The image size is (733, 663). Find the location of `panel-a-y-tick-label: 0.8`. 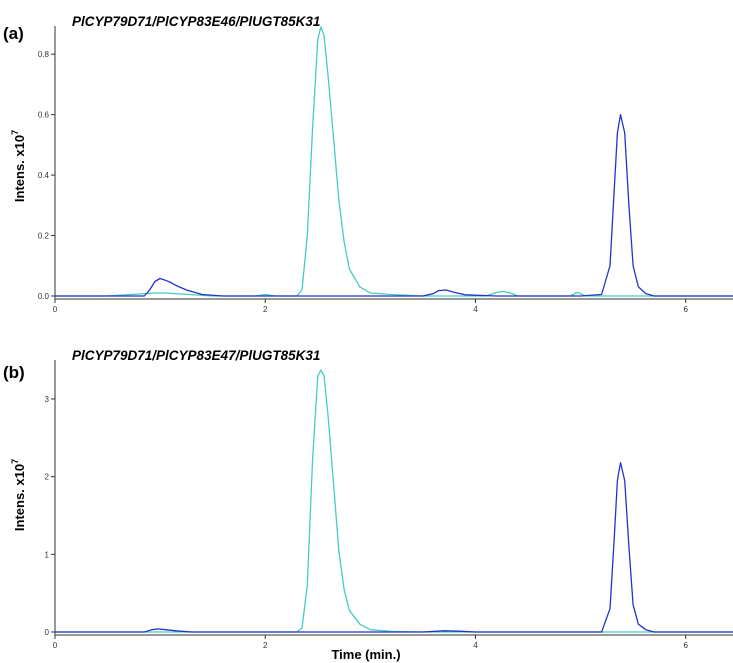

panel-a-y-tick-label: 0.8 is located at coordinates (44, 54).